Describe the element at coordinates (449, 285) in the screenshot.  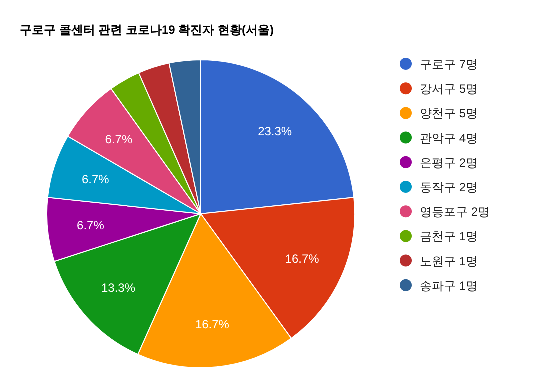
I see `legend-label: 송파구 1명` at that location.